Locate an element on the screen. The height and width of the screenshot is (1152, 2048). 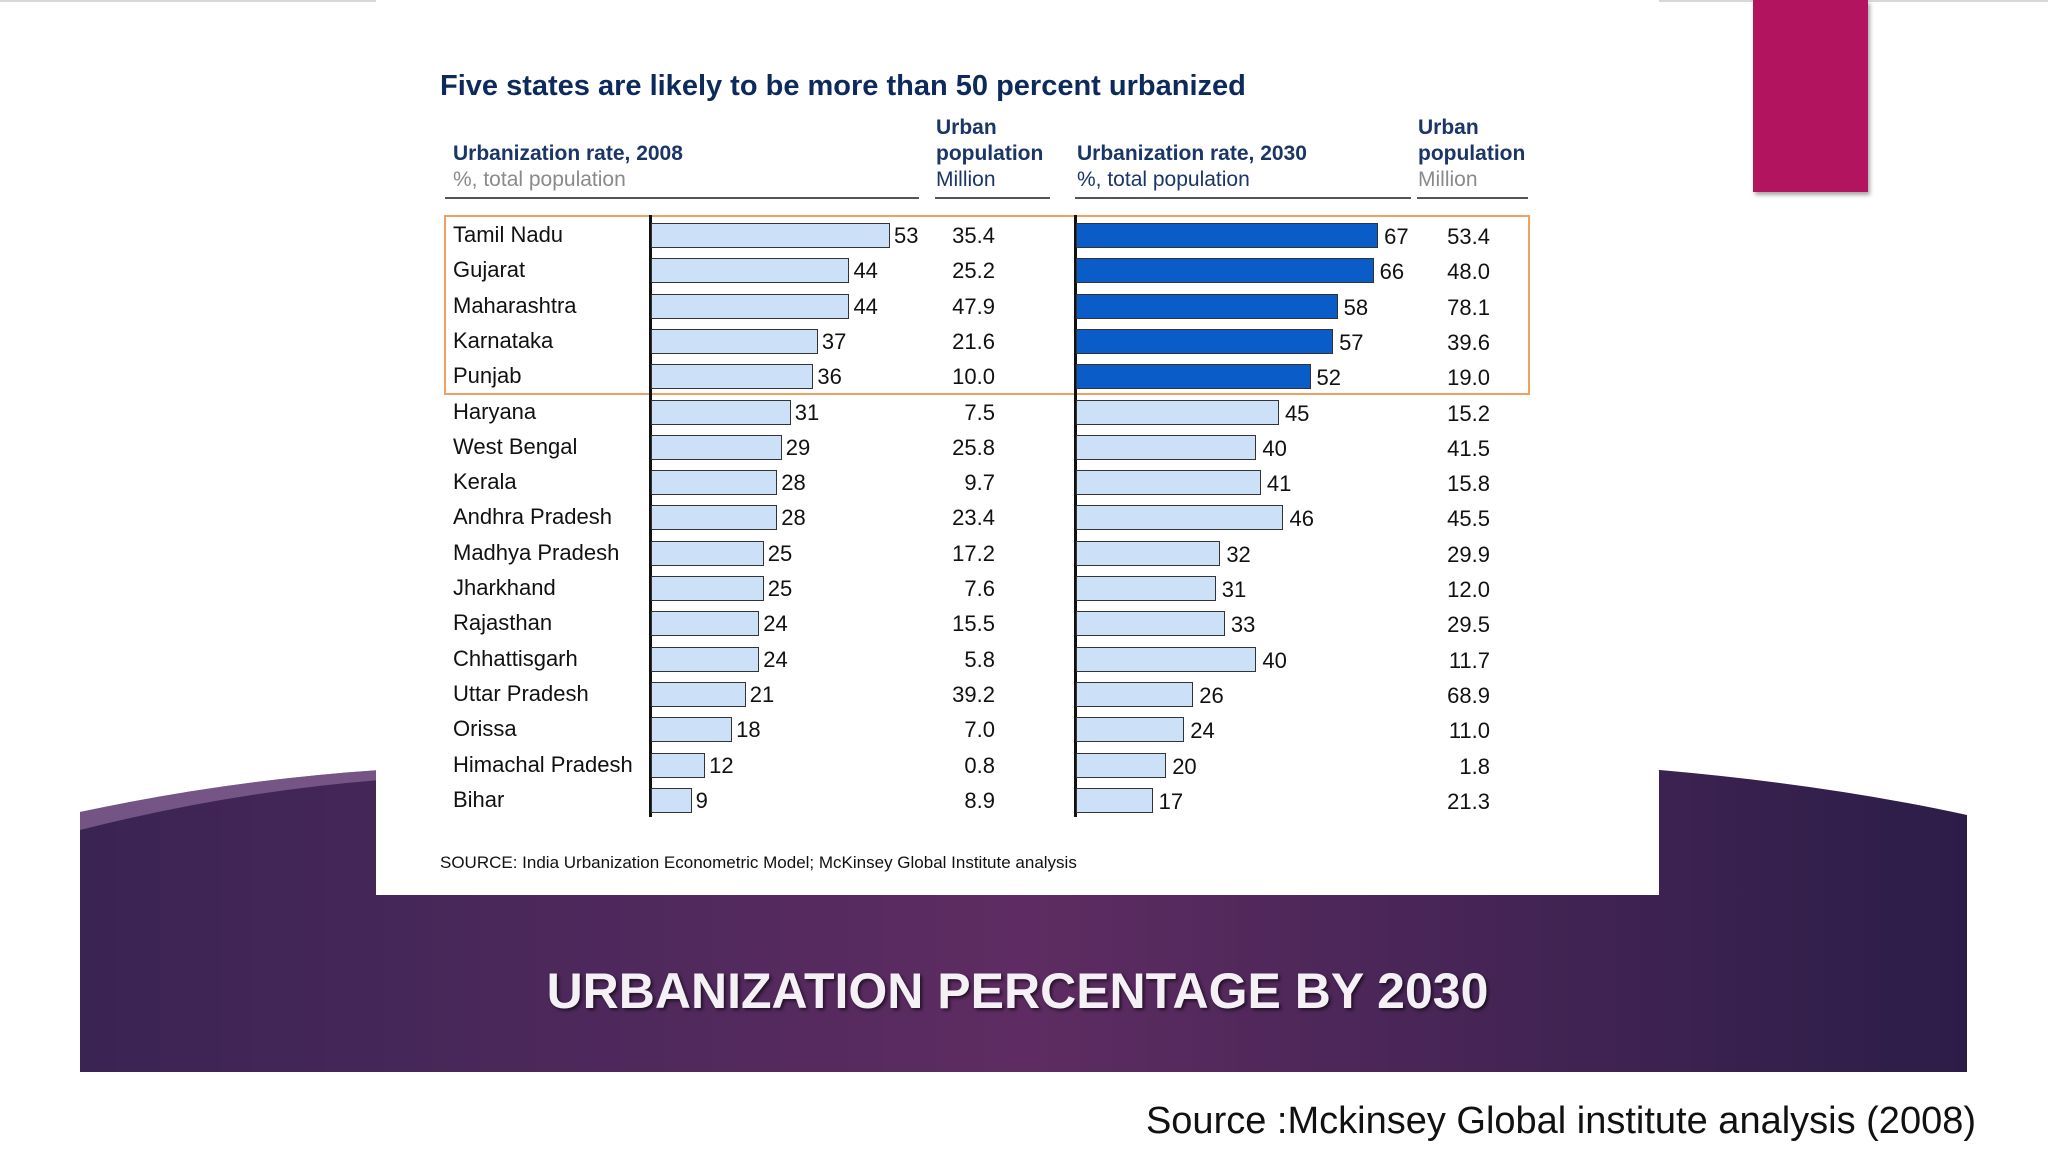
value-label-2030: 24 is located at coordinates (1202, 731).